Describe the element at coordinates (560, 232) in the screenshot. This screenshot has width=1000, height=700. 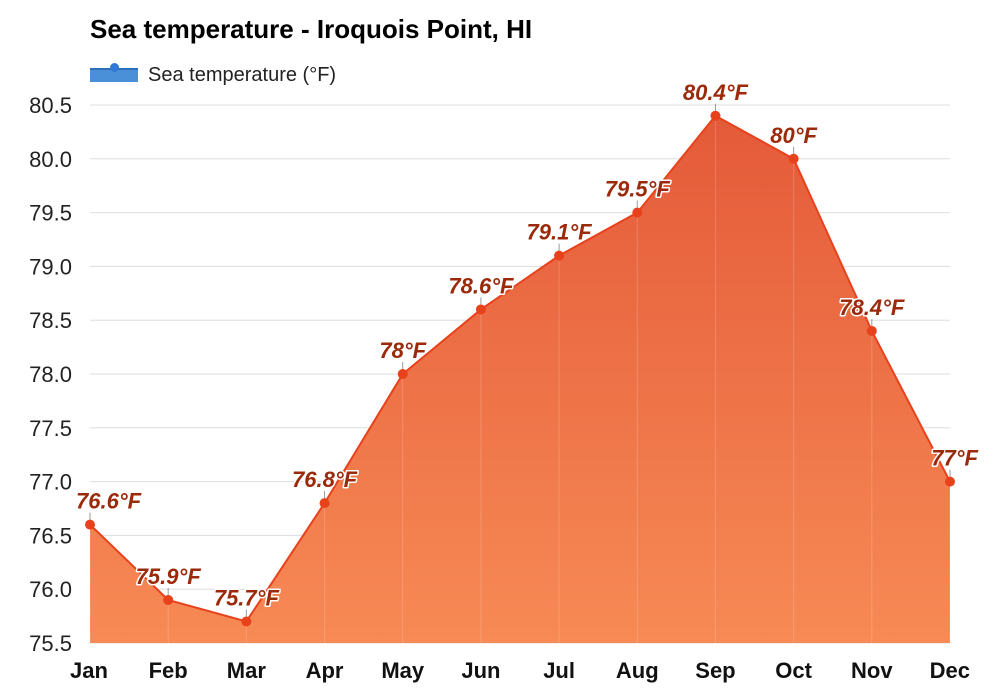
I see `data-label: 79.1°F` at that location.